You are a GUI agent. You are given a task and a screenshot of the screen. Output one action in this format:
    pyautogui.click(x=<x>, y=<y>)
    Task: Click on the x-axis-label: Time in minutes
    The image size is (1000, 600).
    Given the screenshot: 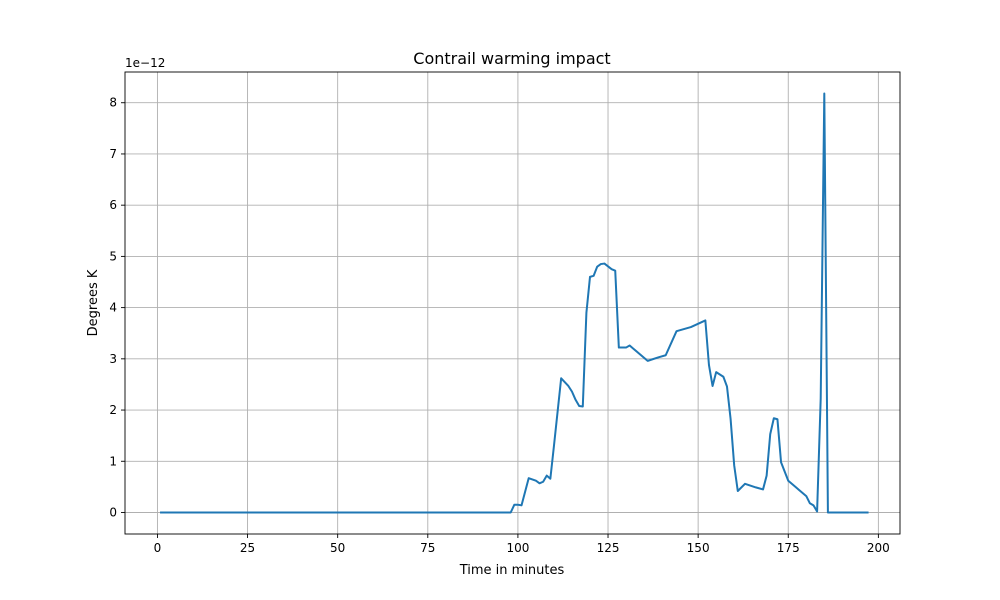 What is the action you would take?
    pyautogui.click(x=512, y=570)
    